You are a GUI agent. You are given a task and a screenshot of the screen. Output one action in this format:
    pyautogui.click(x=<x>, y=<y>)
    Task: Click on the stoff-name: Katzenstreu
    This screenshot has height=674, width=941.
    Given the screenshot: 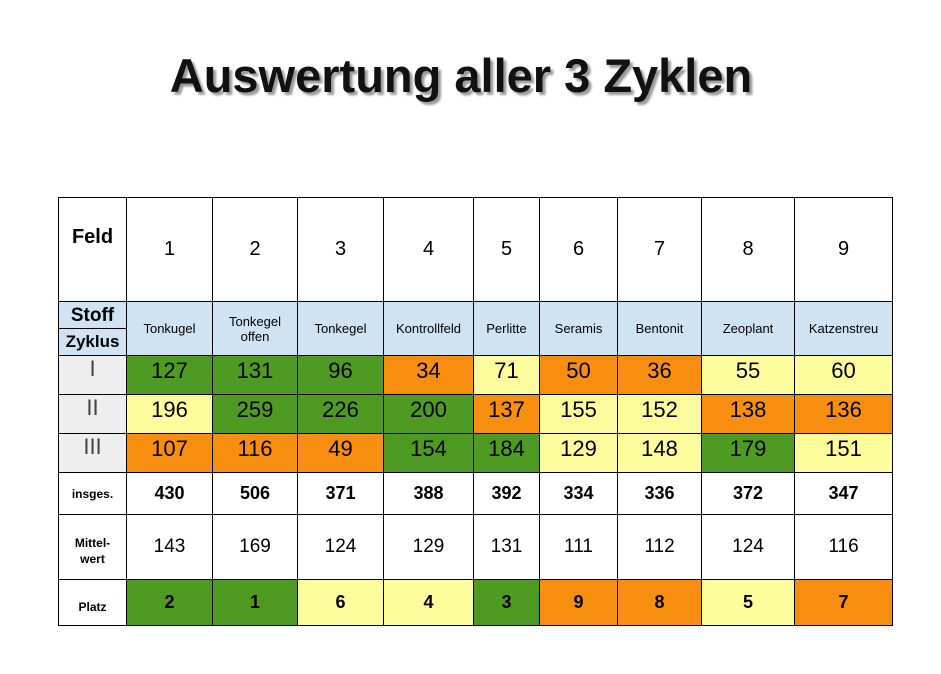 What is the action you would take?
    pyautogui.click(x=843, y=328)
    